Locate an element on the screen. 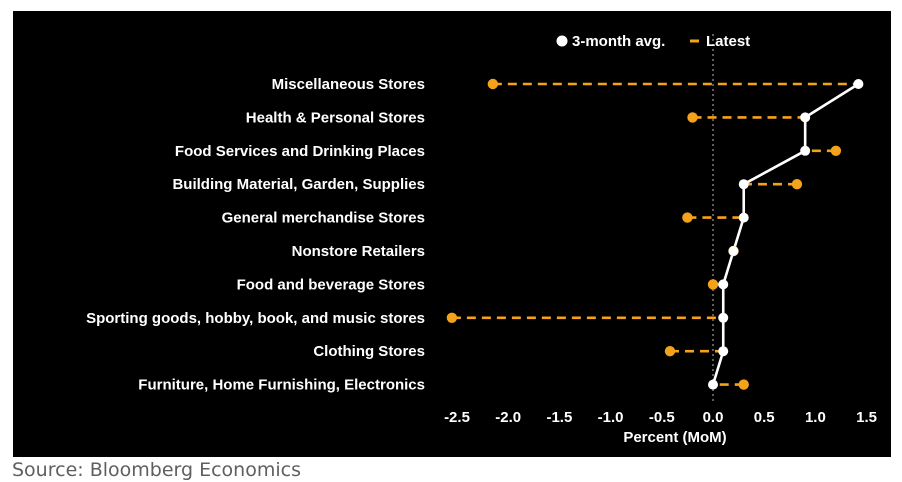 This screenshot has width=902, height=482. category-label: Miscellaneous Stores is located at coordinates (348, 84).